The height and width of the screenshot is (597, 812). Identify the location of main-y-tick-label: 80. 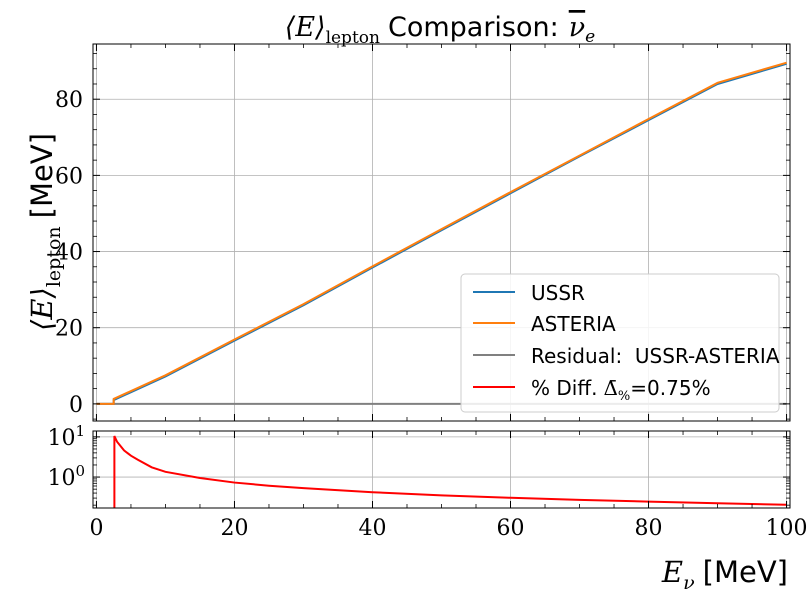
(69, 100).